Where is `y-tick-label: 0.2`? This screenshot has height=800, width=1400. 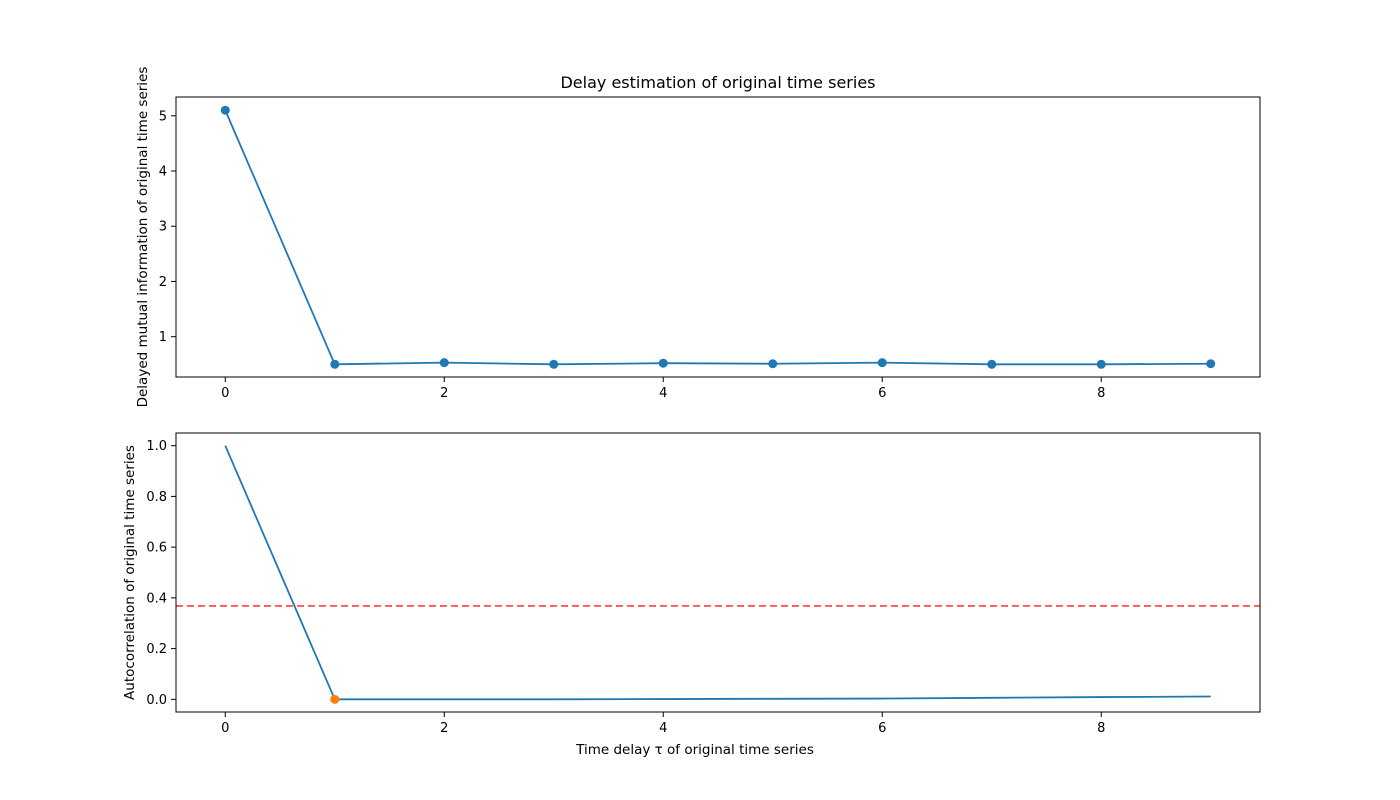 y-tick-label: 0.2 is located at coordinates (156, 649).